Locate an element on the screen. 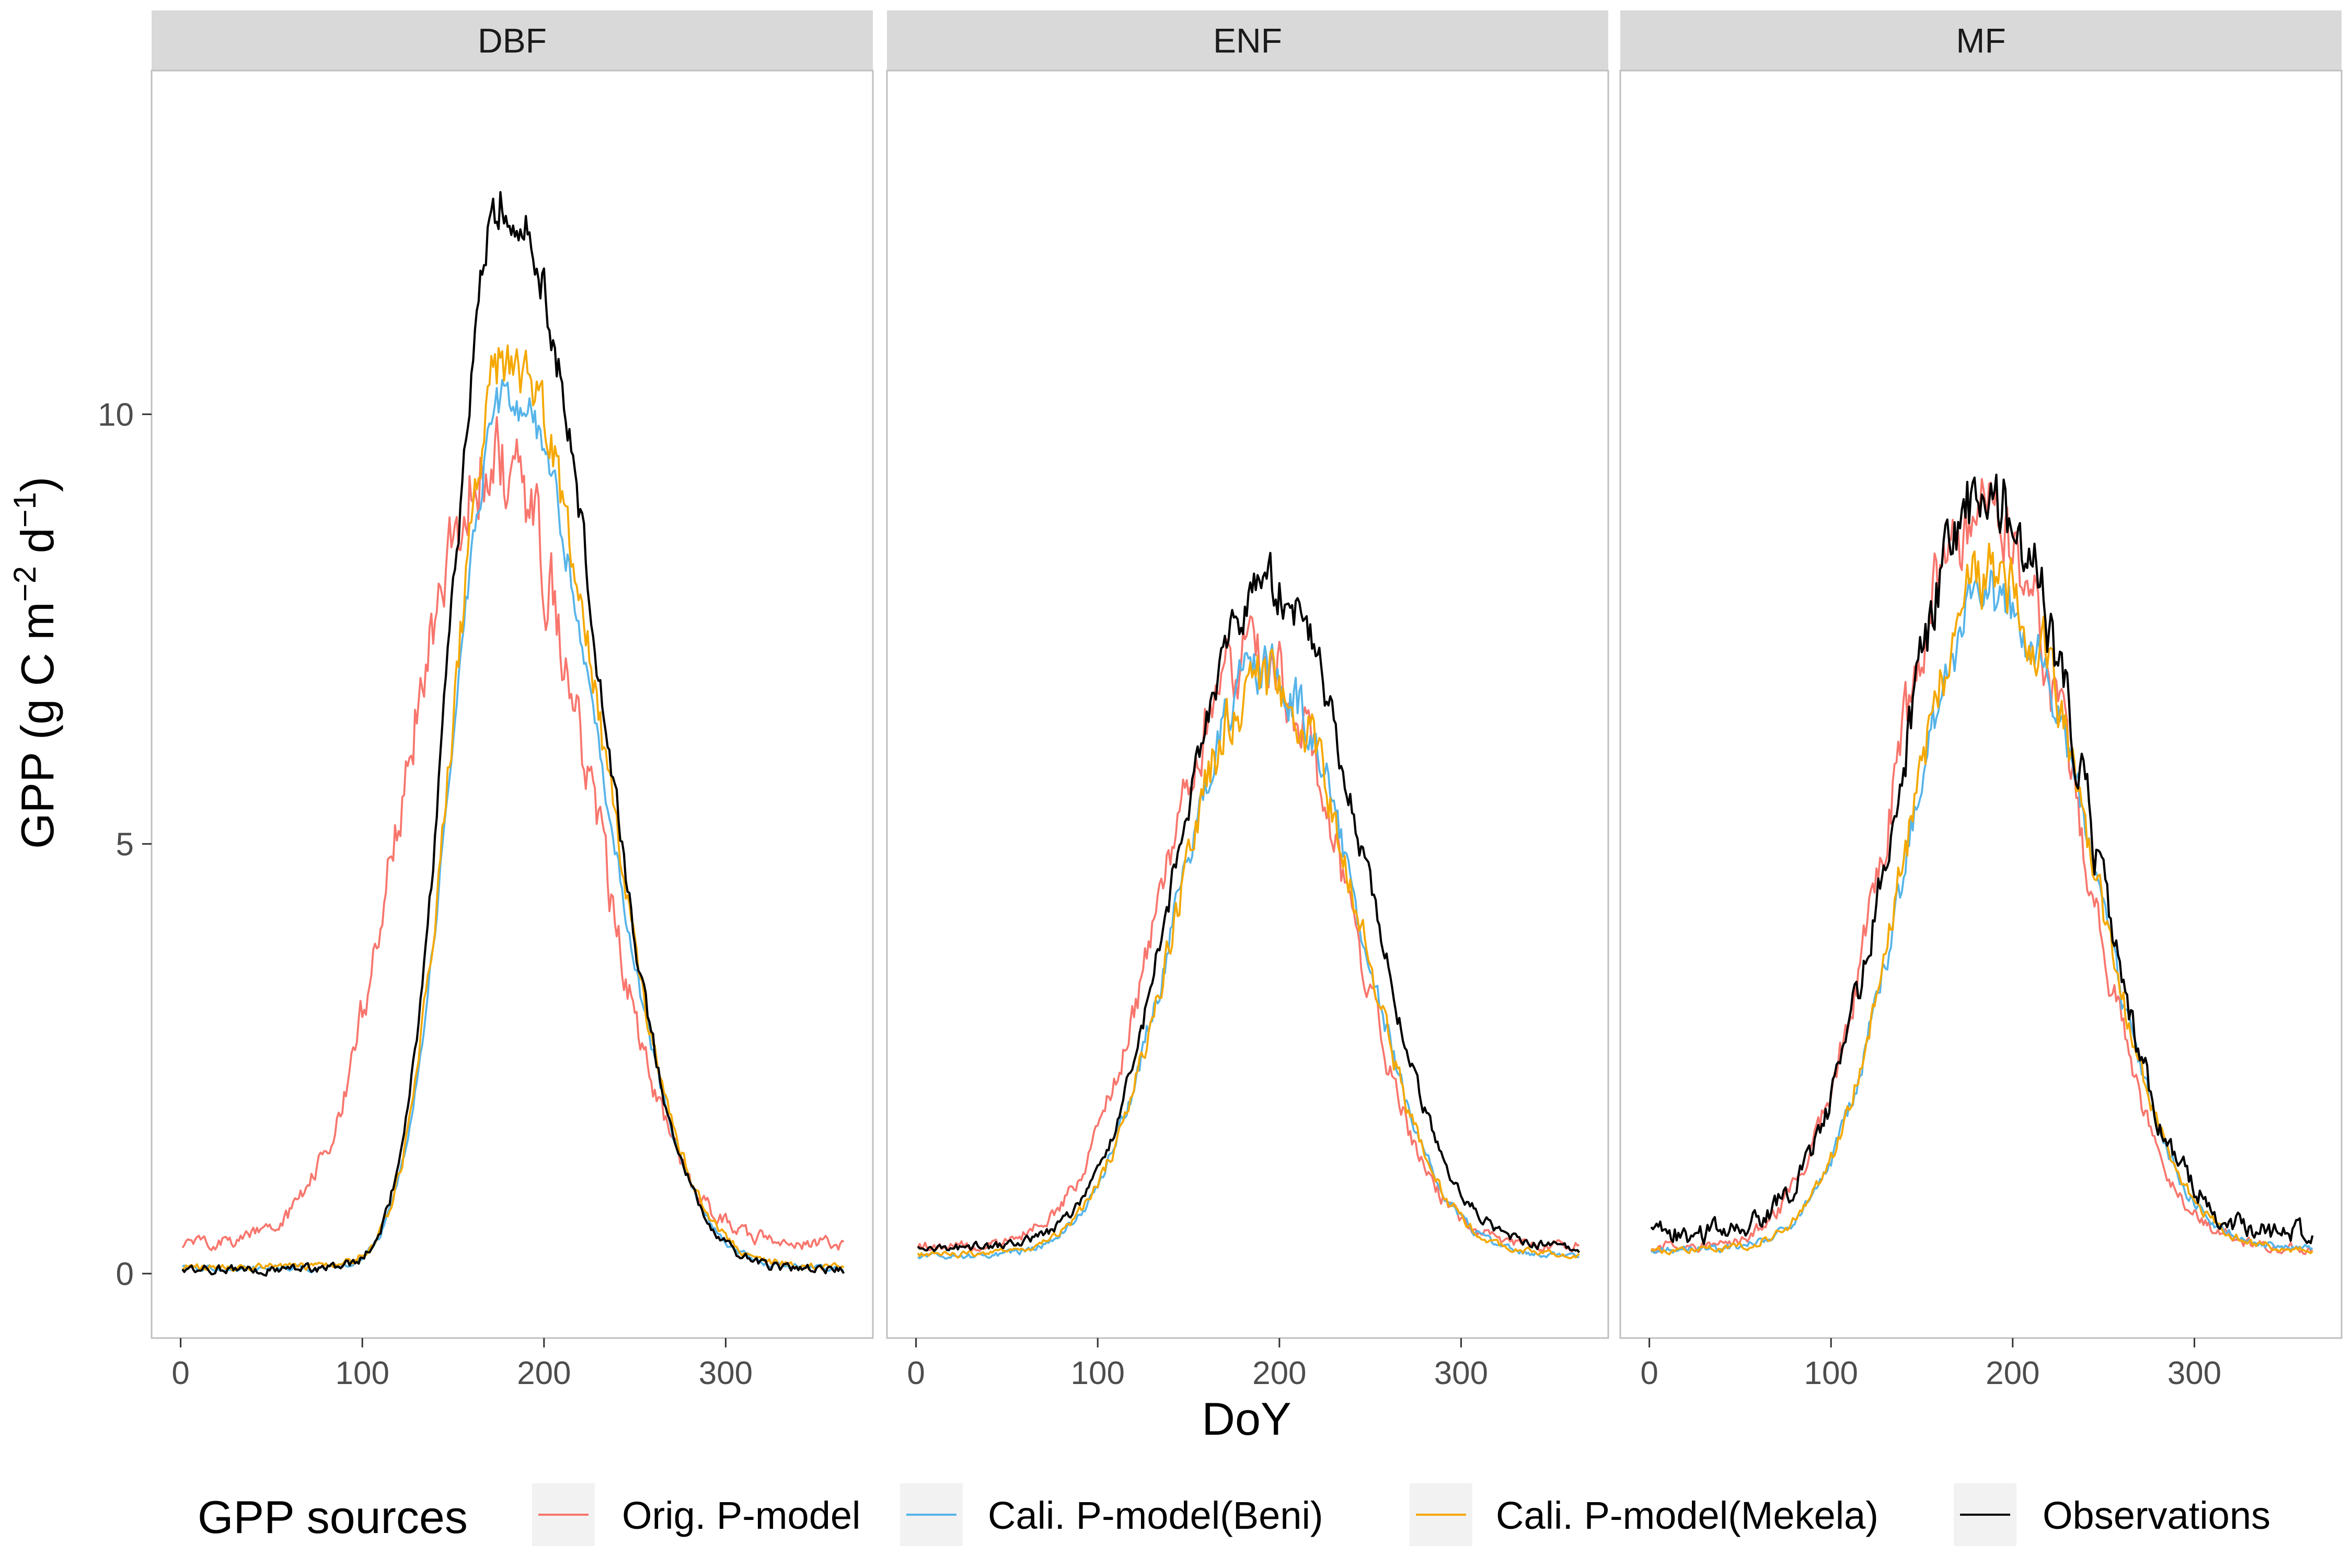  facet-strip-label: ENF is located at coordinates (1247, 40).